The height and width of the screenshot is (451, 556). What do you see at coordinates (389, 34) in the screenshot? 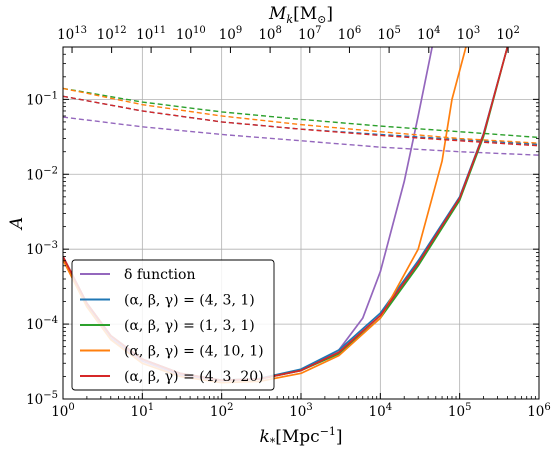
I see `top-tick-label: 105` at bounding box center [389, 34].